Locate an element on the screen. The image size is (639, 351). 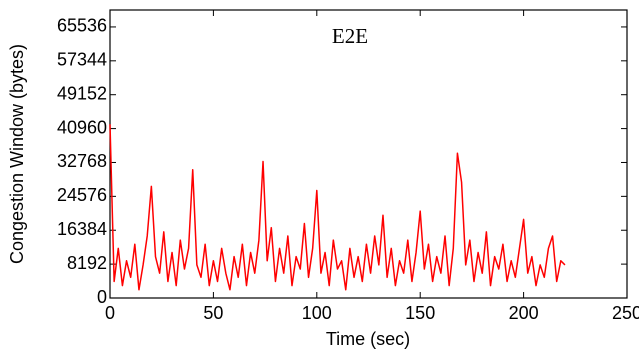
y-tick-label: 32768 is located at coordinates (82, 161).